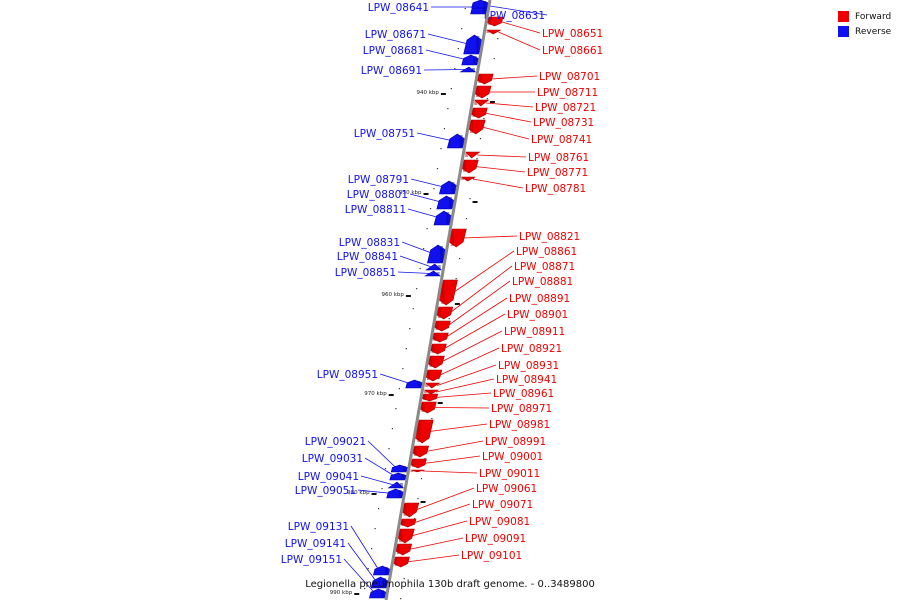 The height and width of the screenshot is (604, 900). I want to click on gene-label: LPW_09051, so click(325, 491).